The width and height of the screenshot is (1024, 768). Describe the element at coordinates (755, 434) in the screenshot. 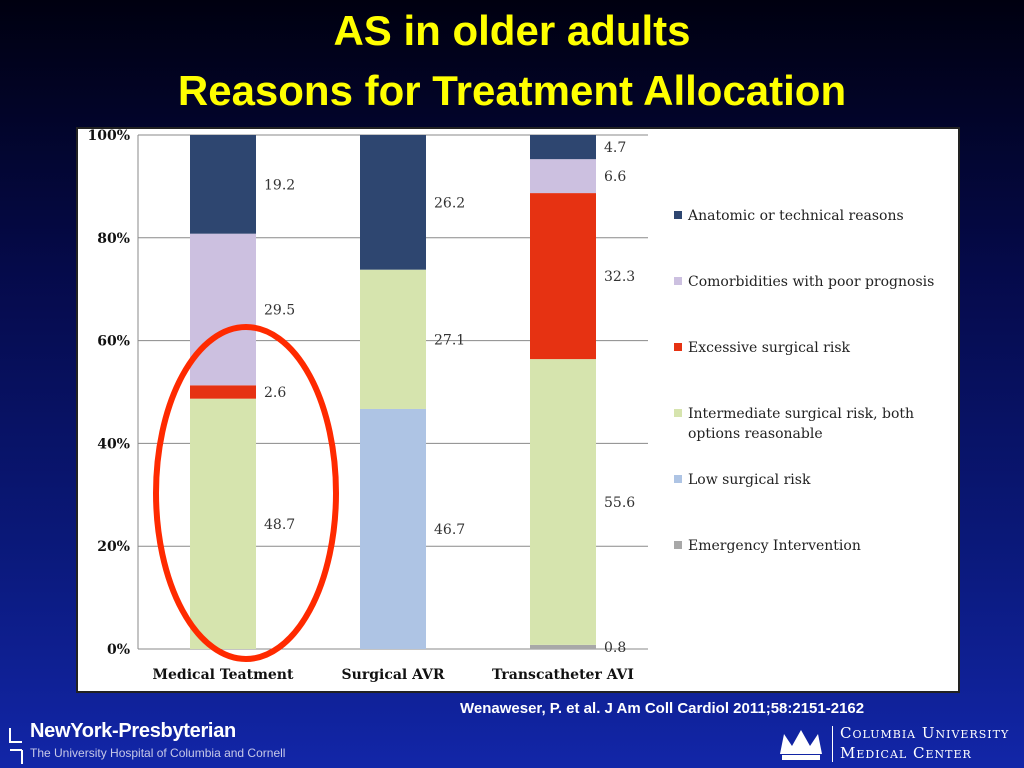

I see `legend-label: options reasonable` at that location.